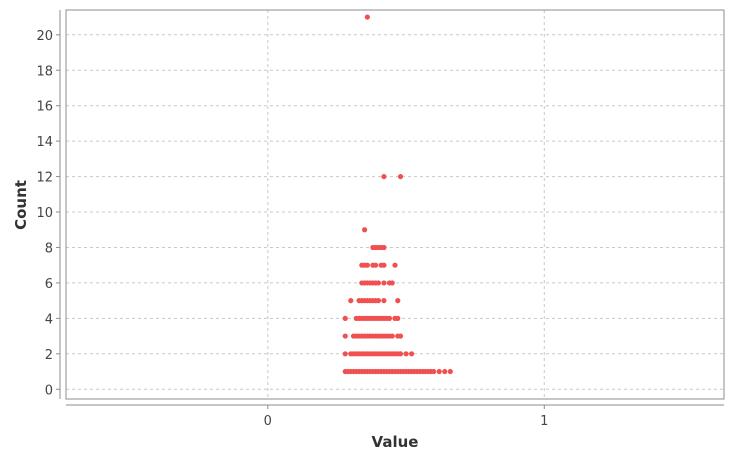 This screenshot has height=464, width=750. What do you see at coordinates (395, 442) in the screenshot?
I see `x-axis-label: Value` at bounding box center [395, 442].